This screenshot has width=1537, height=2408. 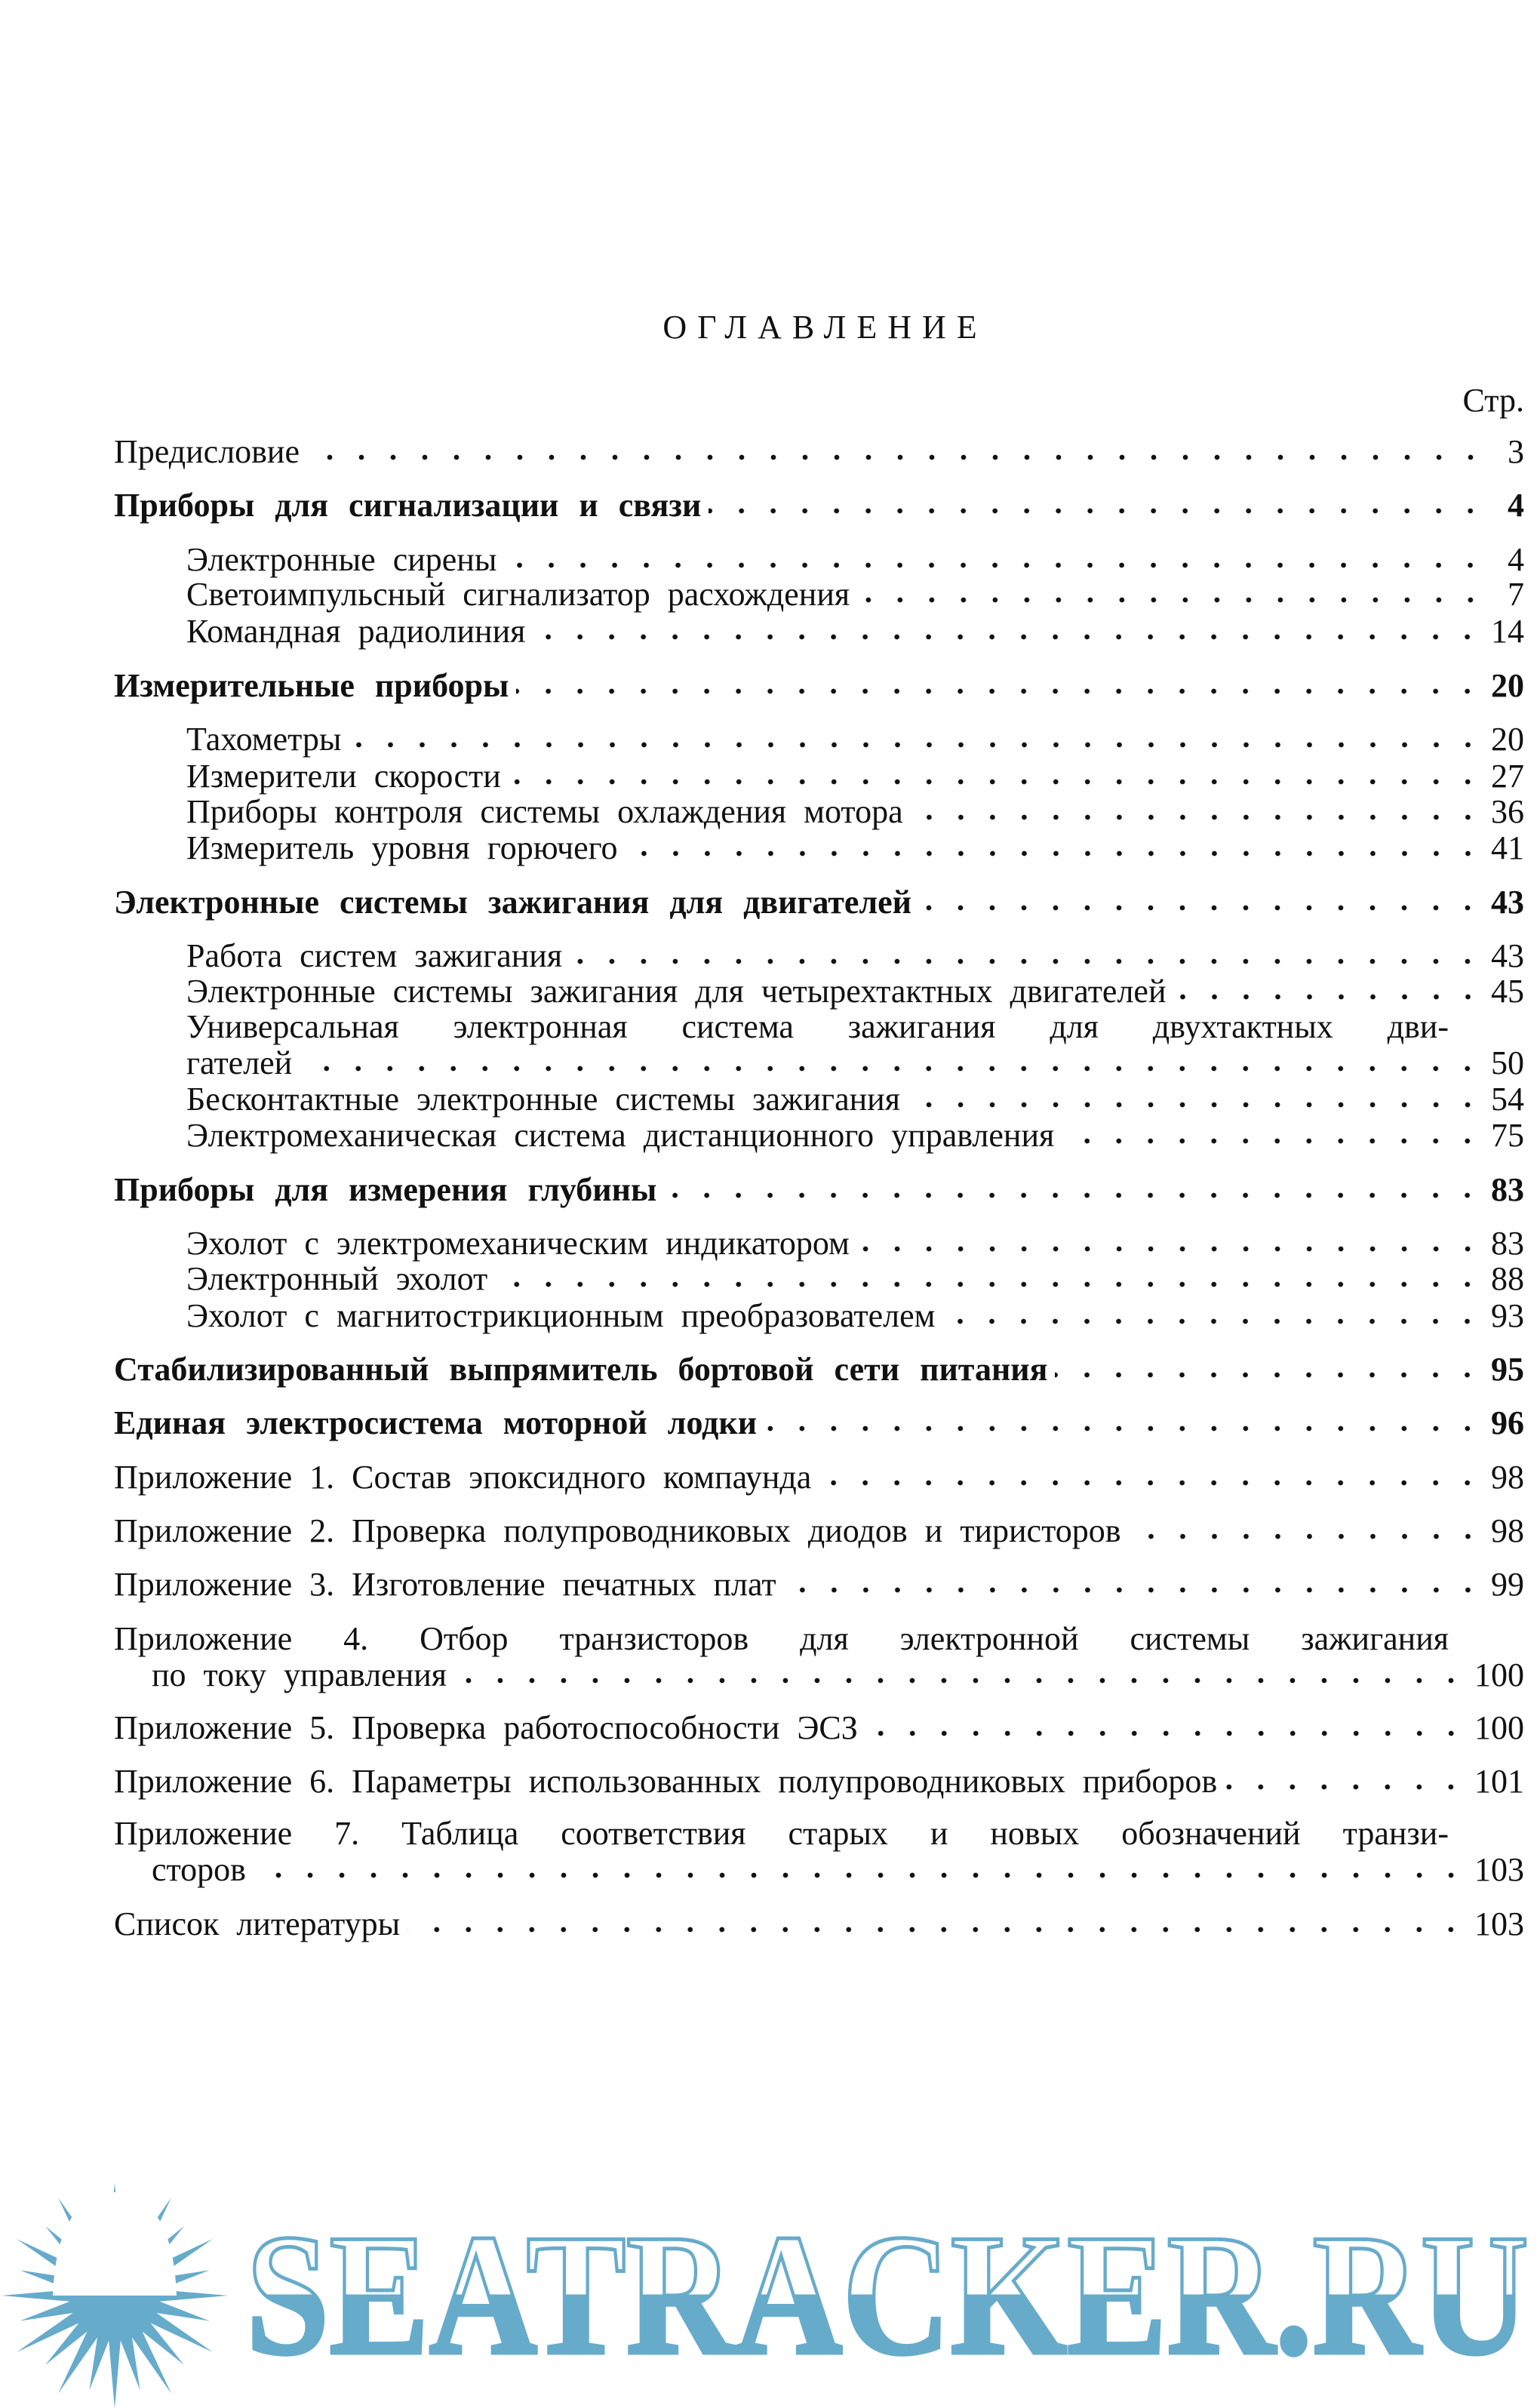 I want to click on toc-page-number: 95, so click(x=1507, y=1370).